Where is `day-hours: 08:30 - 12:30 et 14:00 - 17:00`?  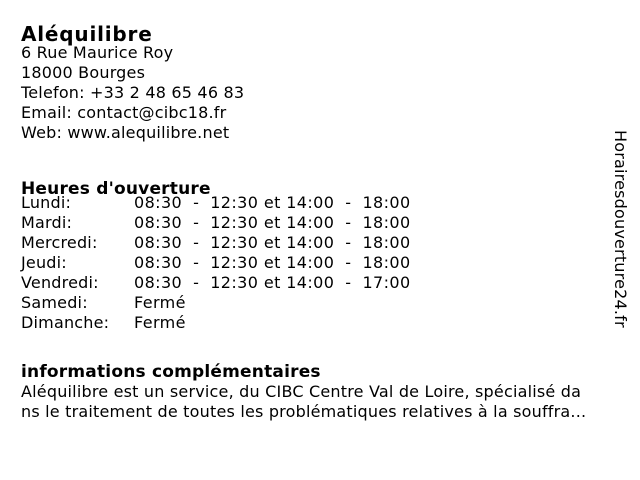
day-hours: 08:30 - 12:30 et 14:00 - 17:00 is located at coordinates (272, 282).